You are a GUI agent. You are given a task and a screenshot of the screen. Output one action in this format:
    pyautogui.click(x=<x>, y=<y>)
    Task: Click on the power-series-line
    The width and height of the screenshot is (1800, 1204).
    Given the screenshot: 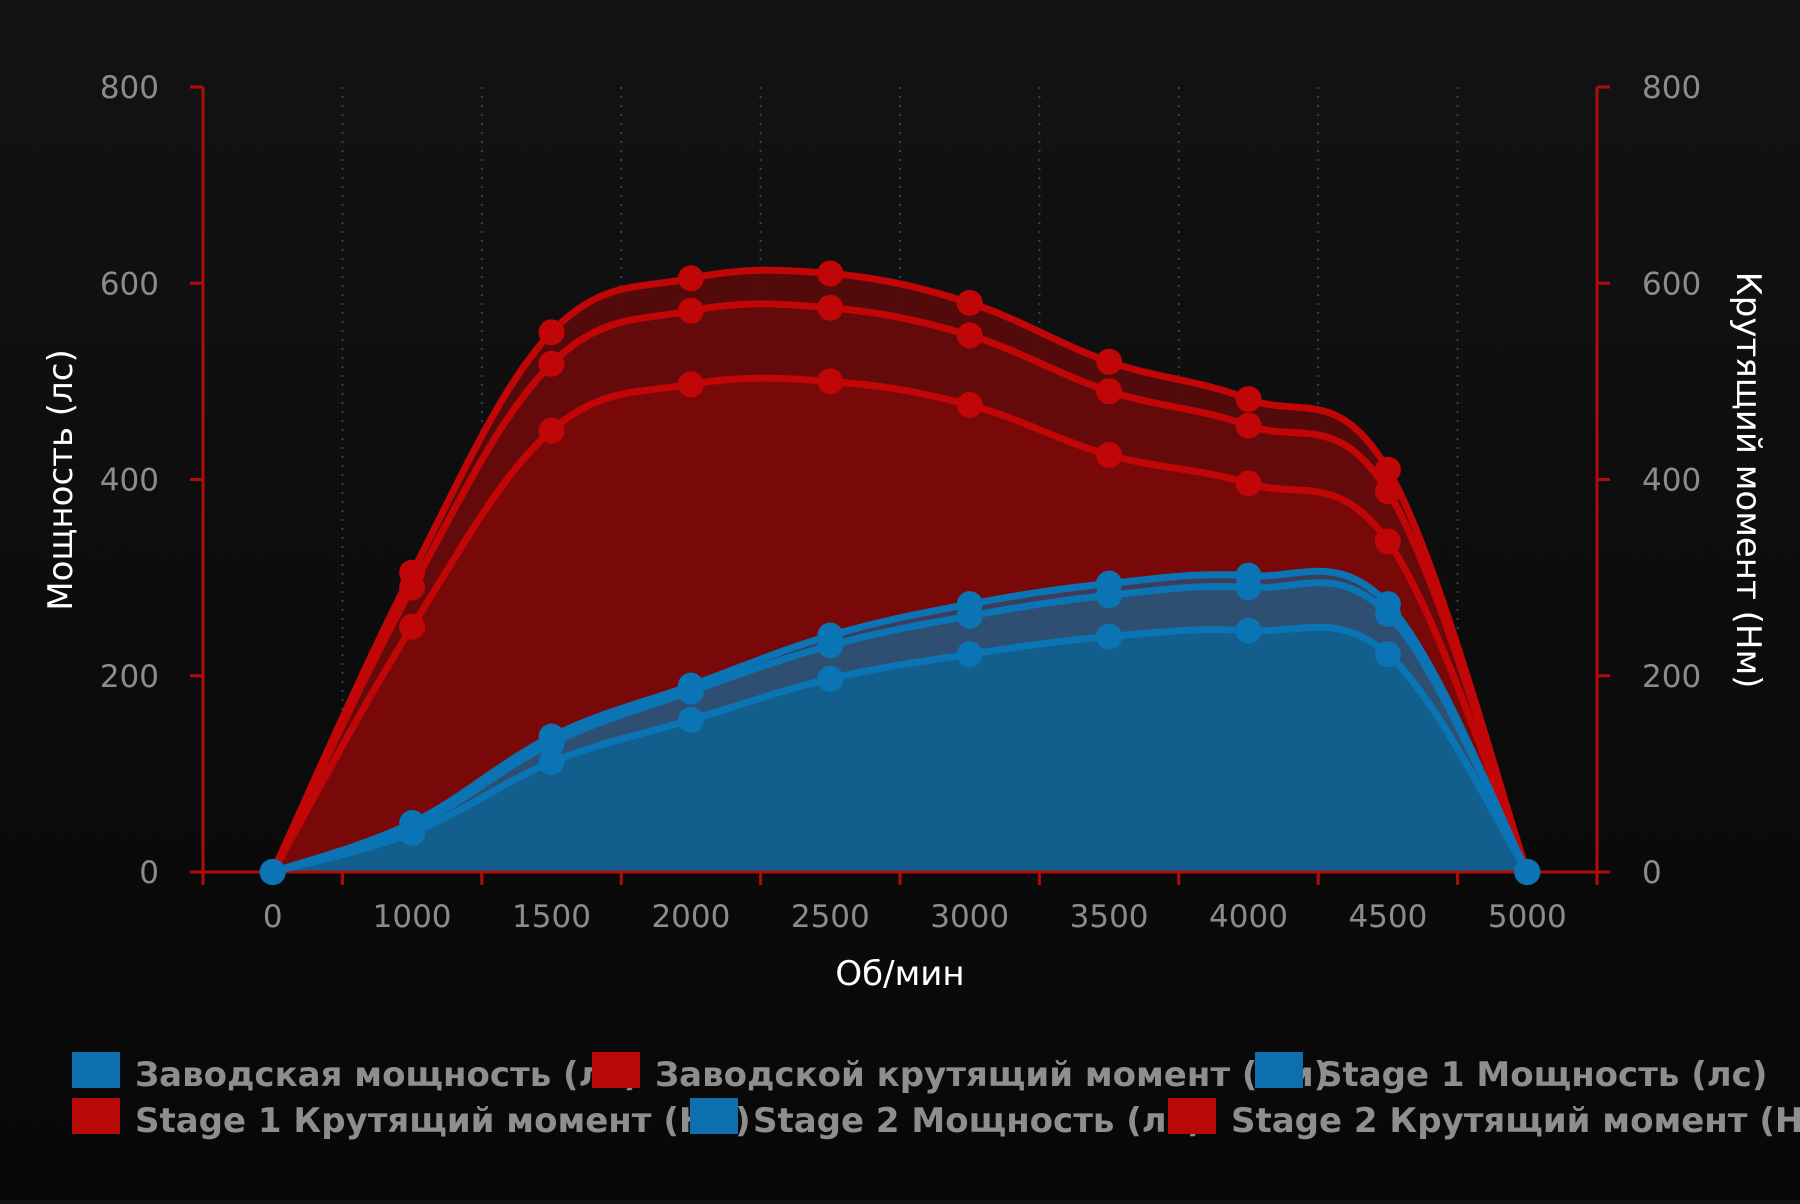 What is the action you would take?
    pyautogui.click(x=900, y=749)
    